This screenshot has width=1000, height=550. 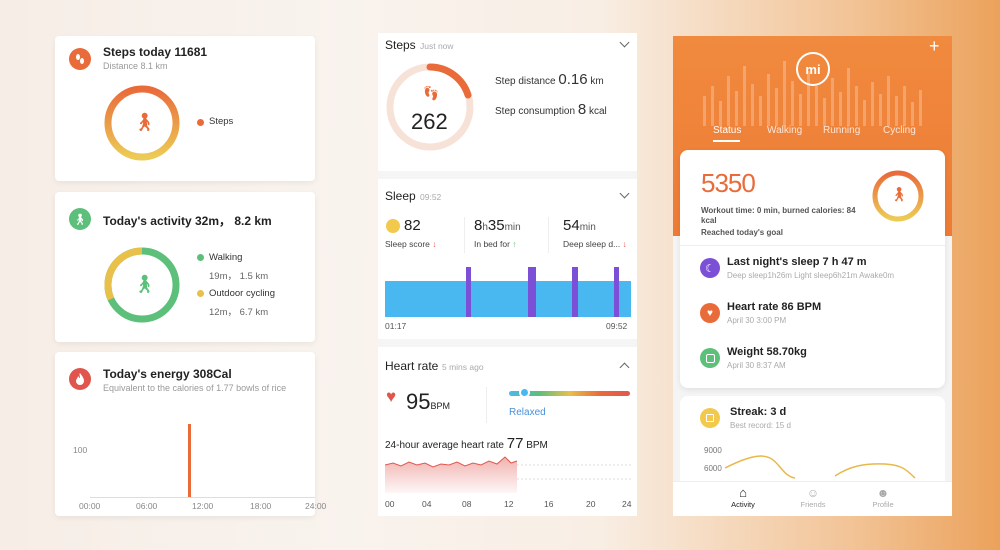 I want to click on tab-status: Status, so click(x=727, y=130).